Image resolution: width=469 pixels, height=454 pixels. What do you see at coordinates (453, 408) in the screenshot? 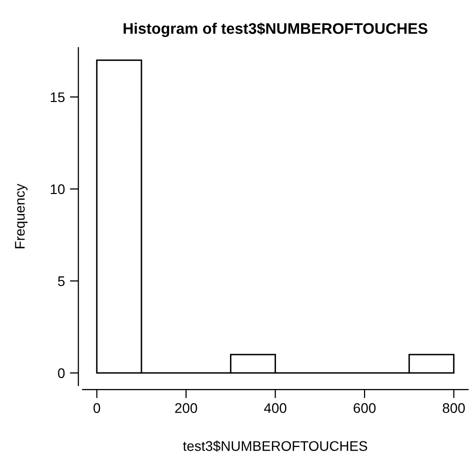
I see `x-tick-label: 800` at bounding box center [453, 408].